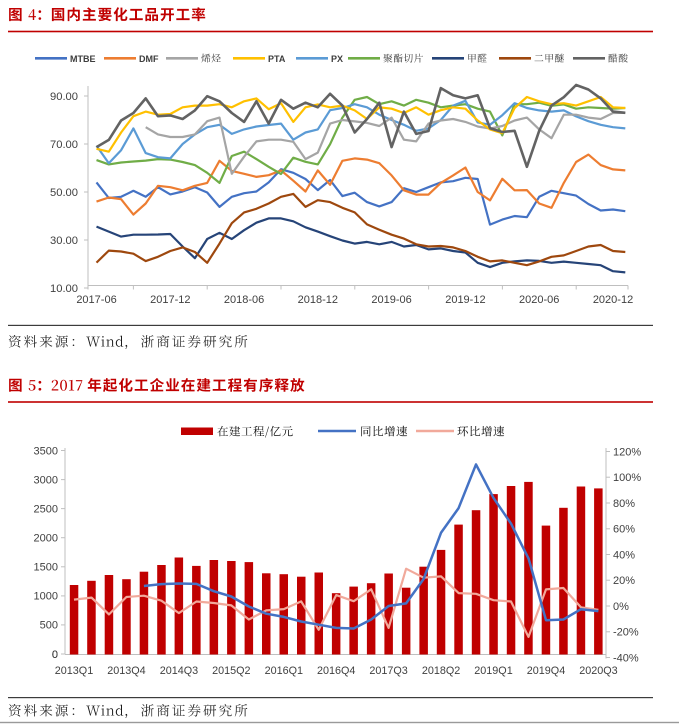  I want to click on svg-text: 2020-12, so click(613, 300).